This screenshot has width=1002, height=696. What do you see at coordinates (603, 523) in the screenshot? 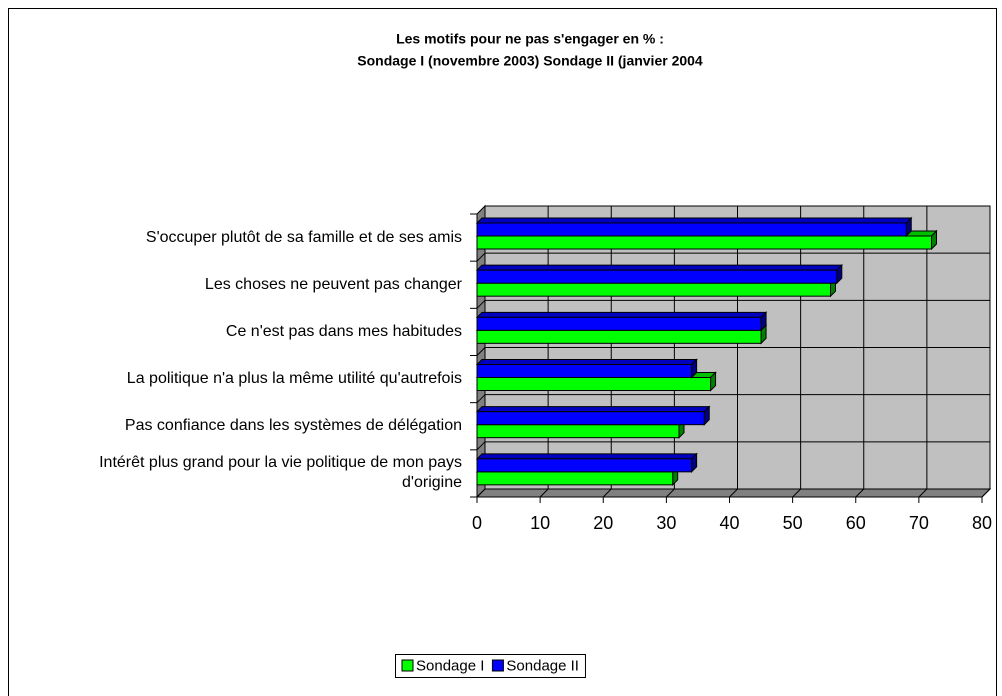
I see `x-tick-label: 20` at bounding box center [603, 523].